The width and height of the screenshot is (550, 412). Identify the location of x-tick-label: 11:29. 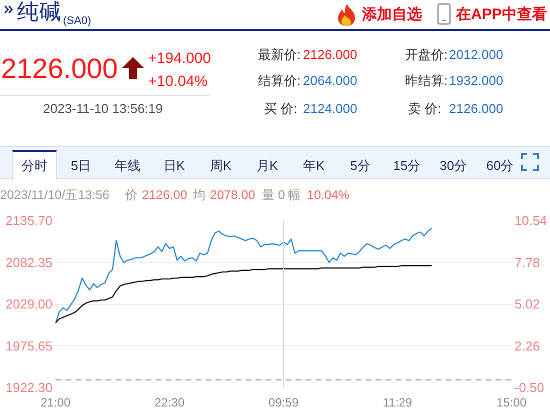
(397, 403).